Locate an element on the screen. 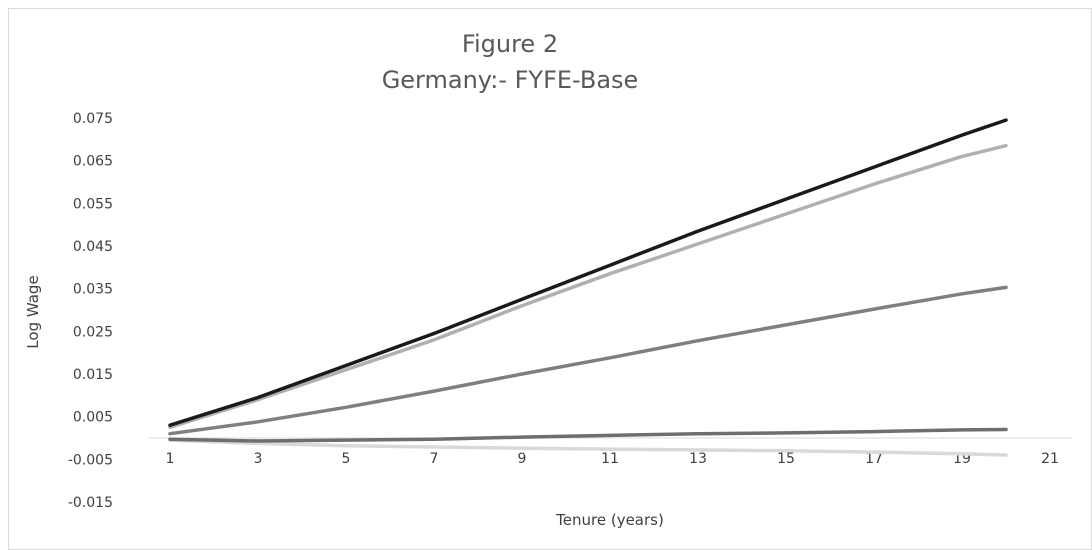  x-tick-label: 5 is located at coordinates (346, 459).